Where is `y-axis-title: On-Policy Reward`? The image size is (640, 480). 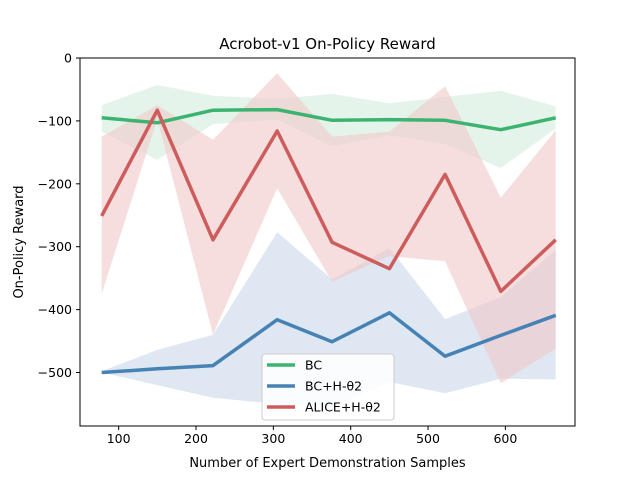 y-axis-title: On-Policy Reward is located at coordinates (19, 241).